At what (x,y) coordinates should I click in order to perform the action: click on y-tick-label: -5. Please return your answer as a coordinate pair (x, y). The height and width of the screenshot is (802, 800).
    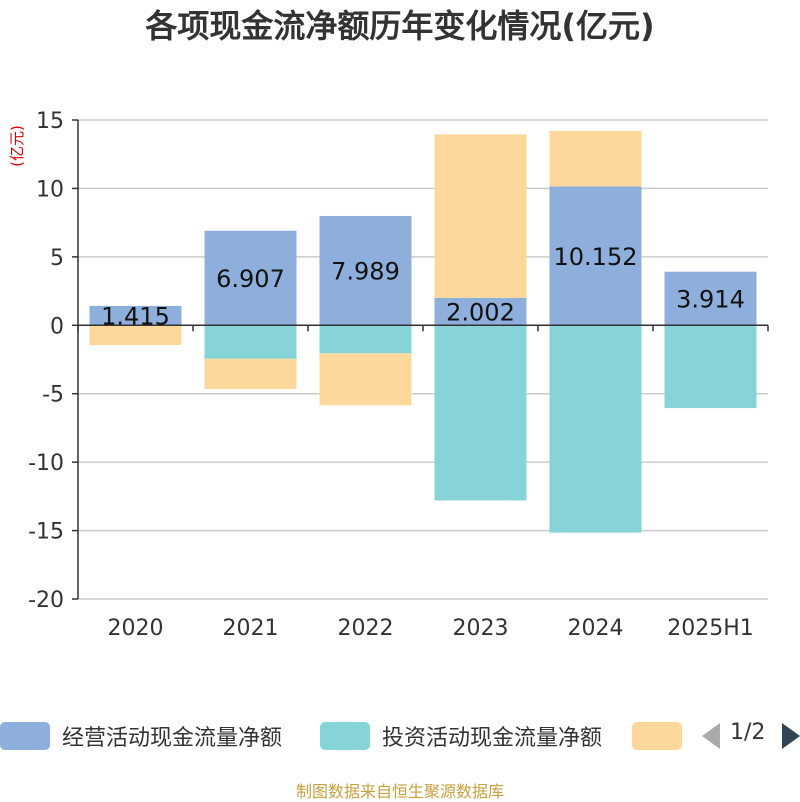
    Looking at the image, I should click on (53, 395).